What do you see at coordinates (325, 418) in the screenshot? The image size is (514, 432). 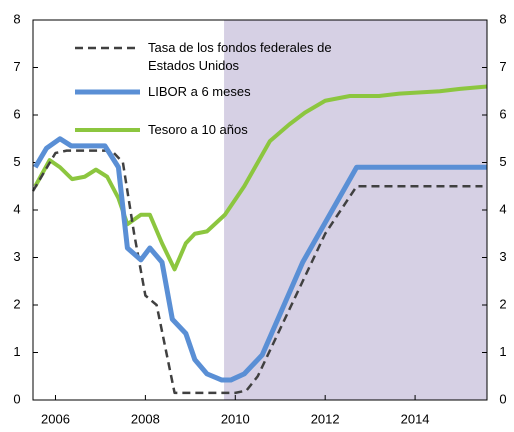 I see `x-tick-label: 2012` at bounding box center [325, 418].